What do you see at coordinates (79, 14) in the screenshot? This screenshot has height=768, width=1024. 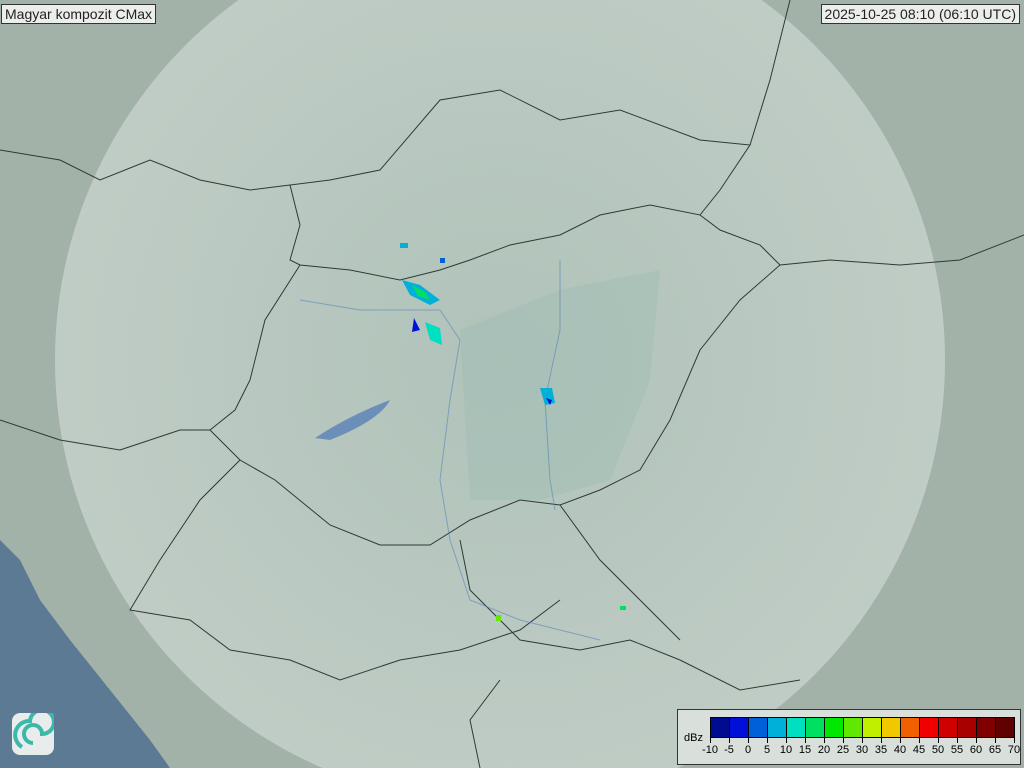 I see `product-title: Magyar kompozit CMax` at bounding box center [79, 14].